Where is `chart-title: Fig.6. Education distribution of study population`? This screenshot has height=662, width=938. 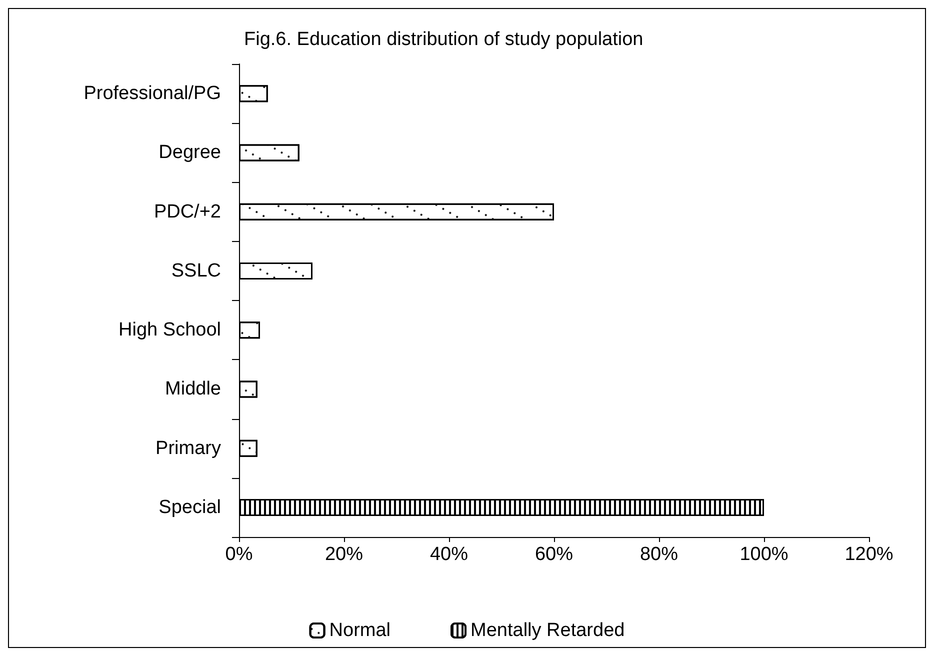 chart-title: Fig.6. Education distribution of study population is located at coordinates (444, 39).